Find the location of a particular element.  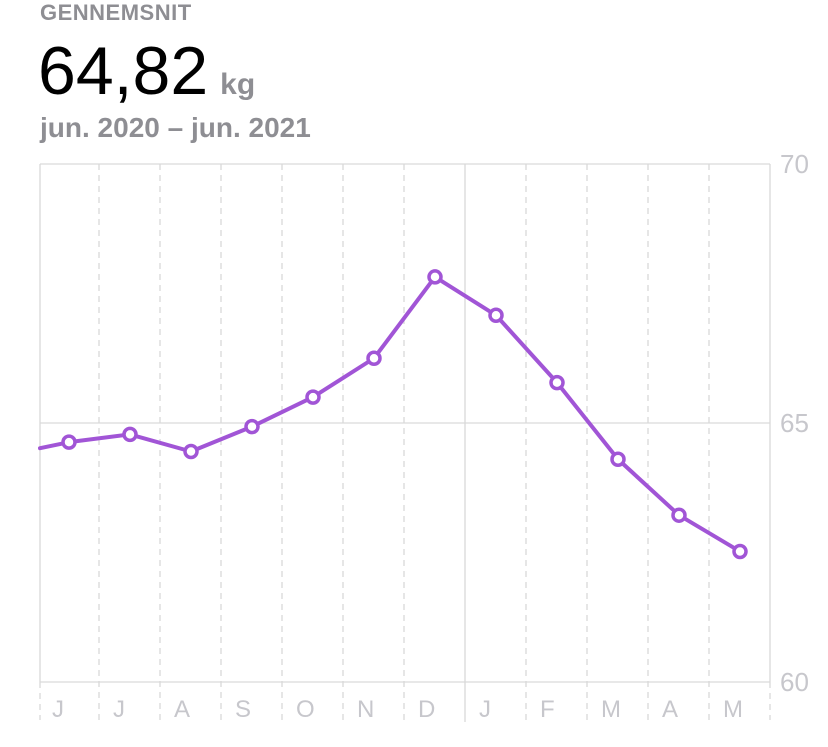

x-tick-label: O is located at coordinates (305, 709).